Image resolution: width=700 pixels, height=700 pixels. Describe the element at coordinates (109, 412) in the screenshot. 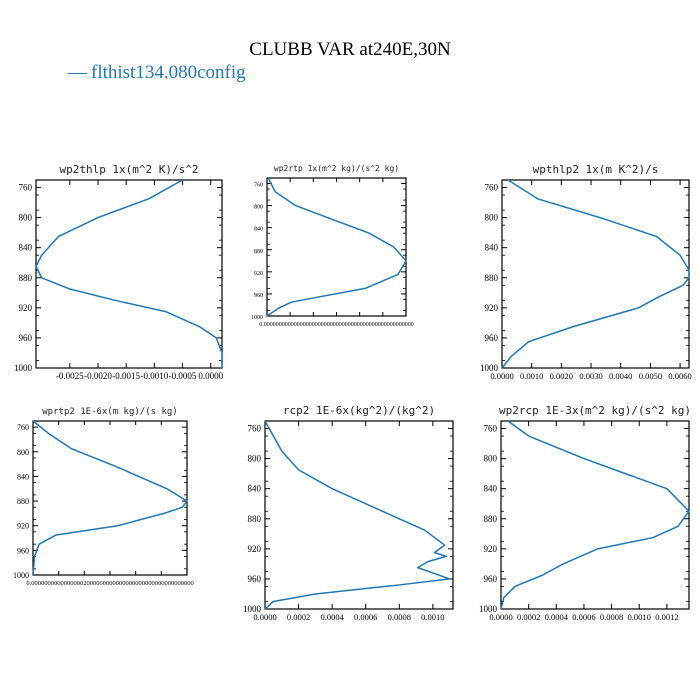

I see `panel-title: wprtp2 1E-6x(m kg)/(s kg)` at that location.